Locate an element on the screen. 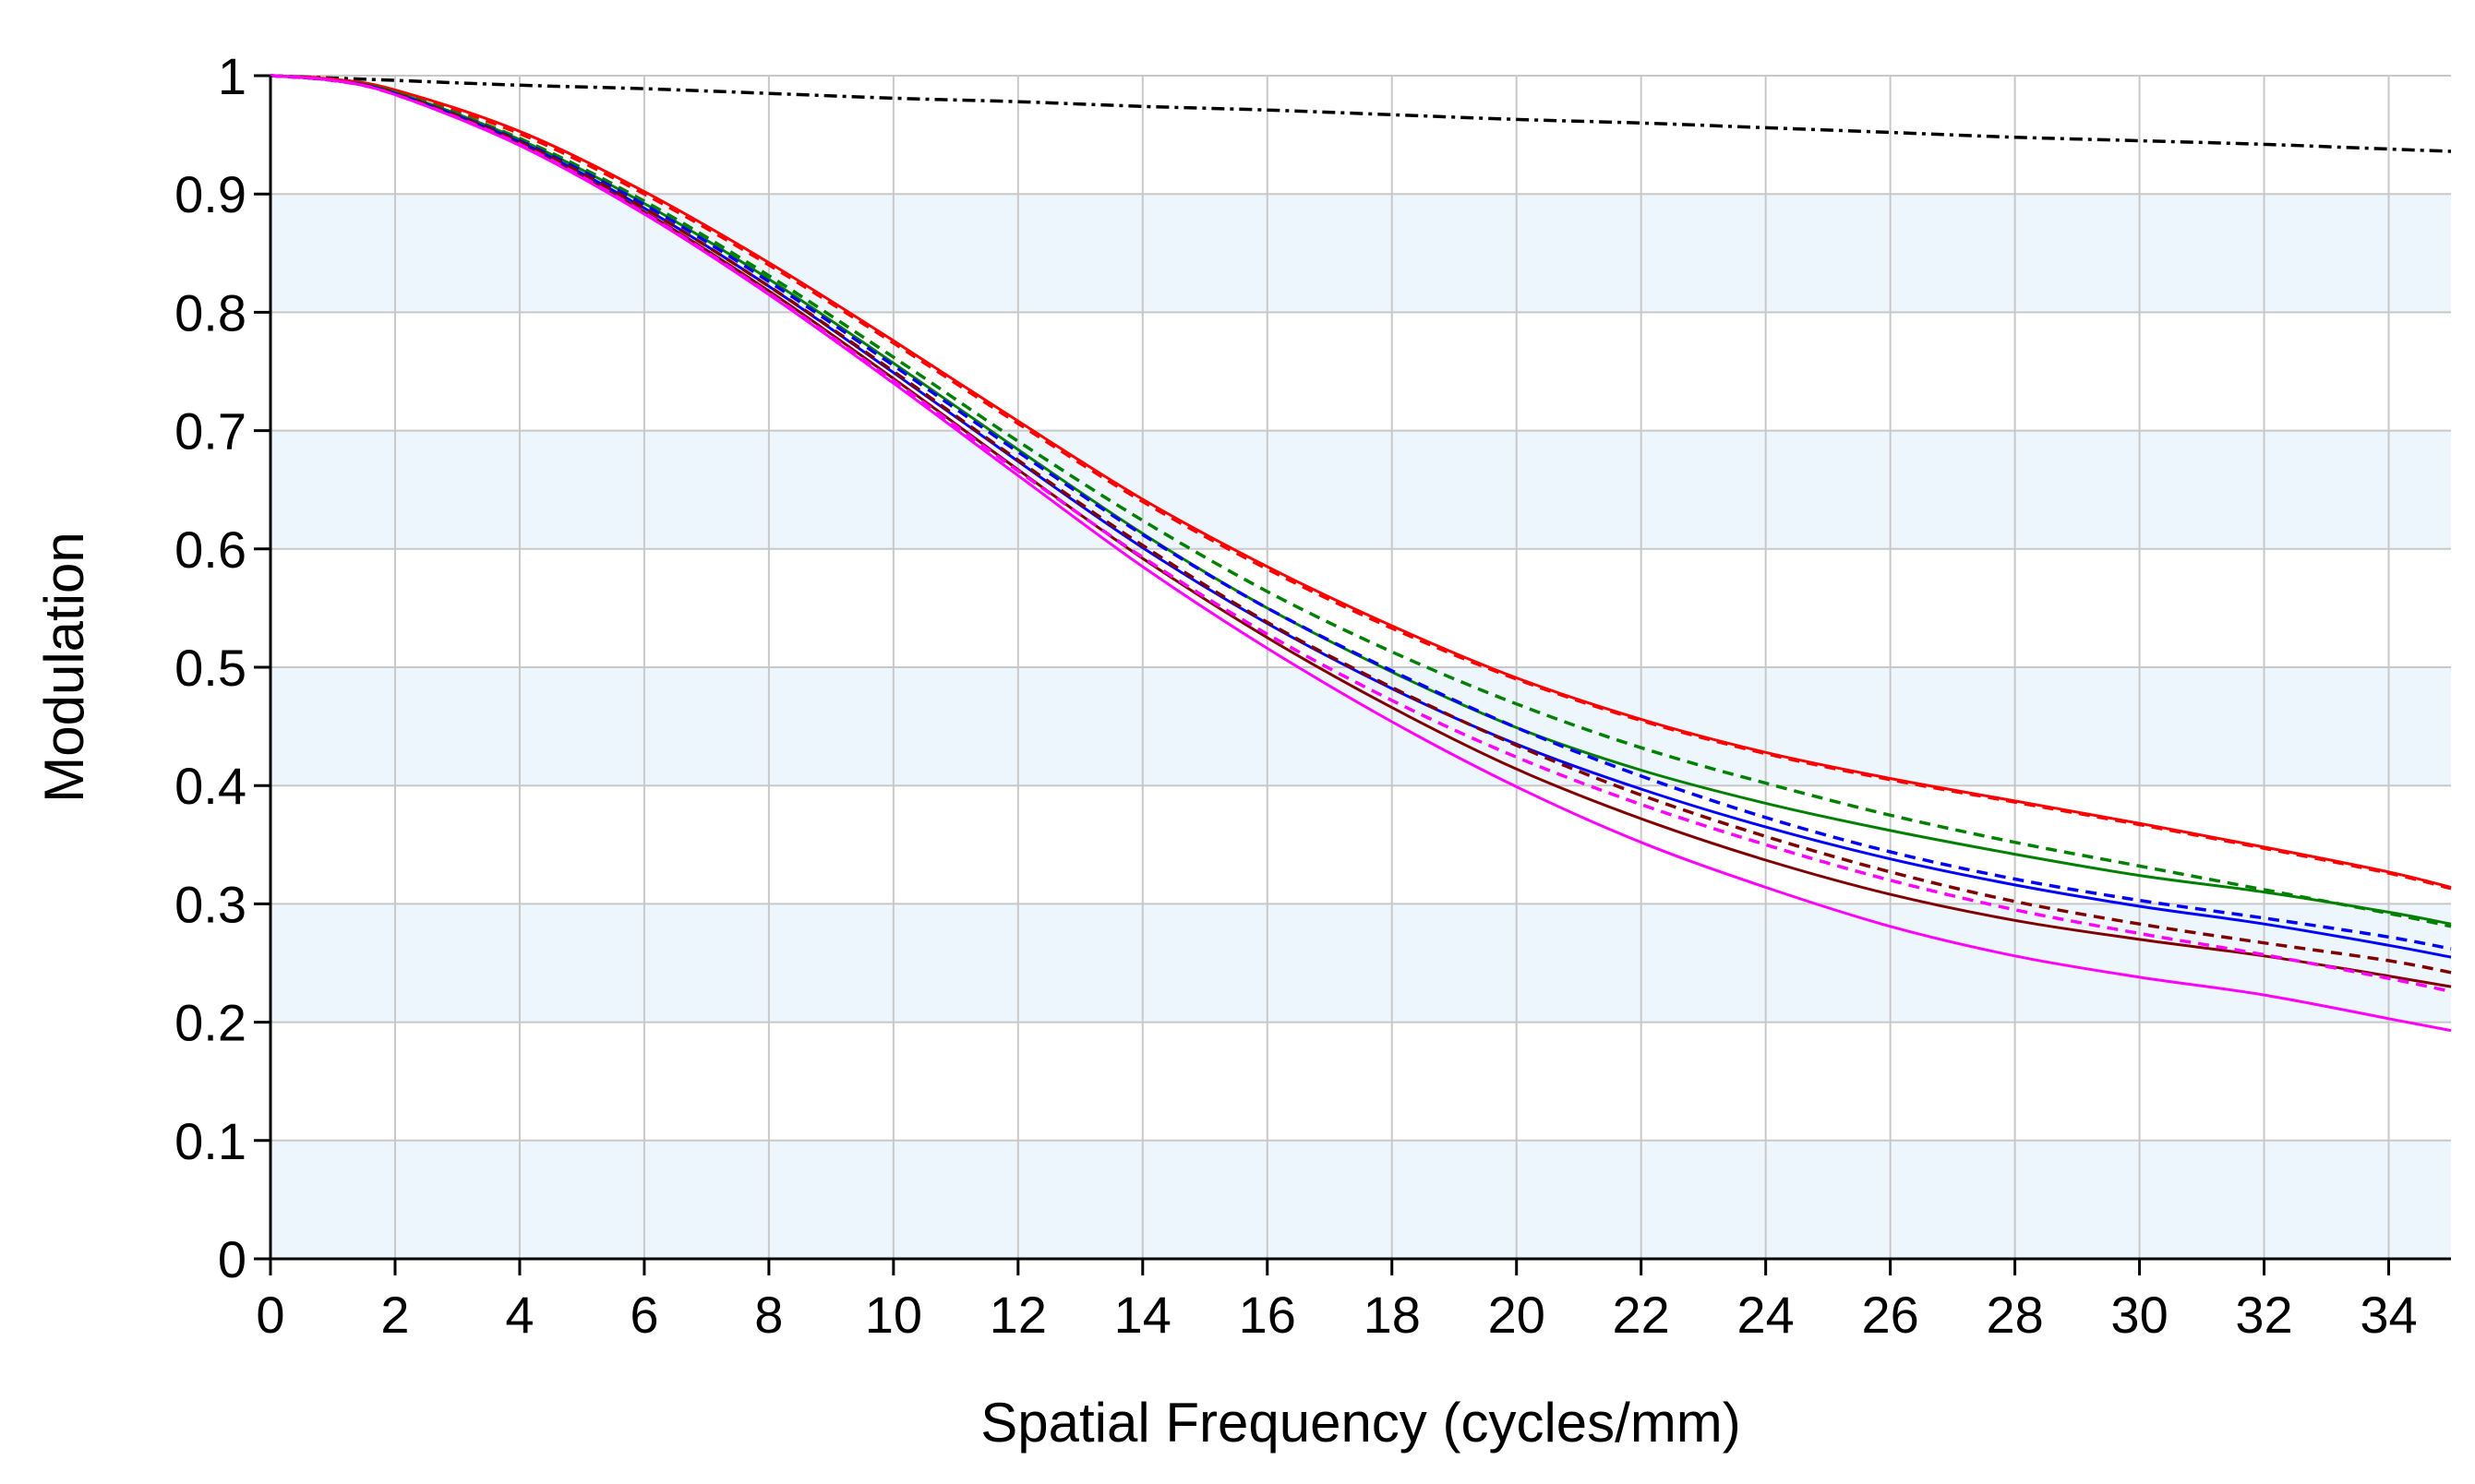 The height and width of the screenshot is (1484, 2475). y-tick-label: 0.9 is located at coordinates (210, 194).